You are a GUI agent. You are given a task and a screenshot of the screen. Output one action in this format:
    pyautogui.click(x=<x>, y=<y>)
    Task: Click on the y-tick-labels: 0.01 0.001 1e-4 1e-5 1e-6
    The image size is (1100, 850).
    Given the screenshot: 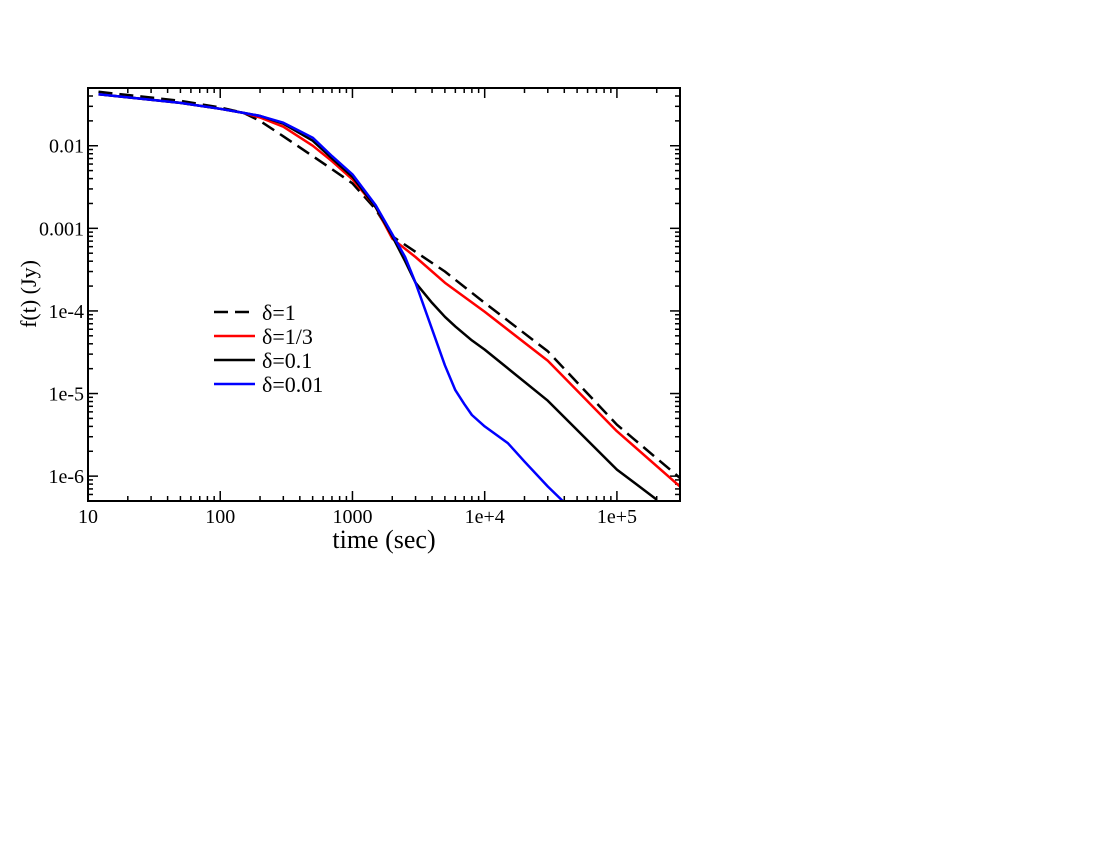 What is the action you would take?
    pyautogui.click(x=61, y=312)
    